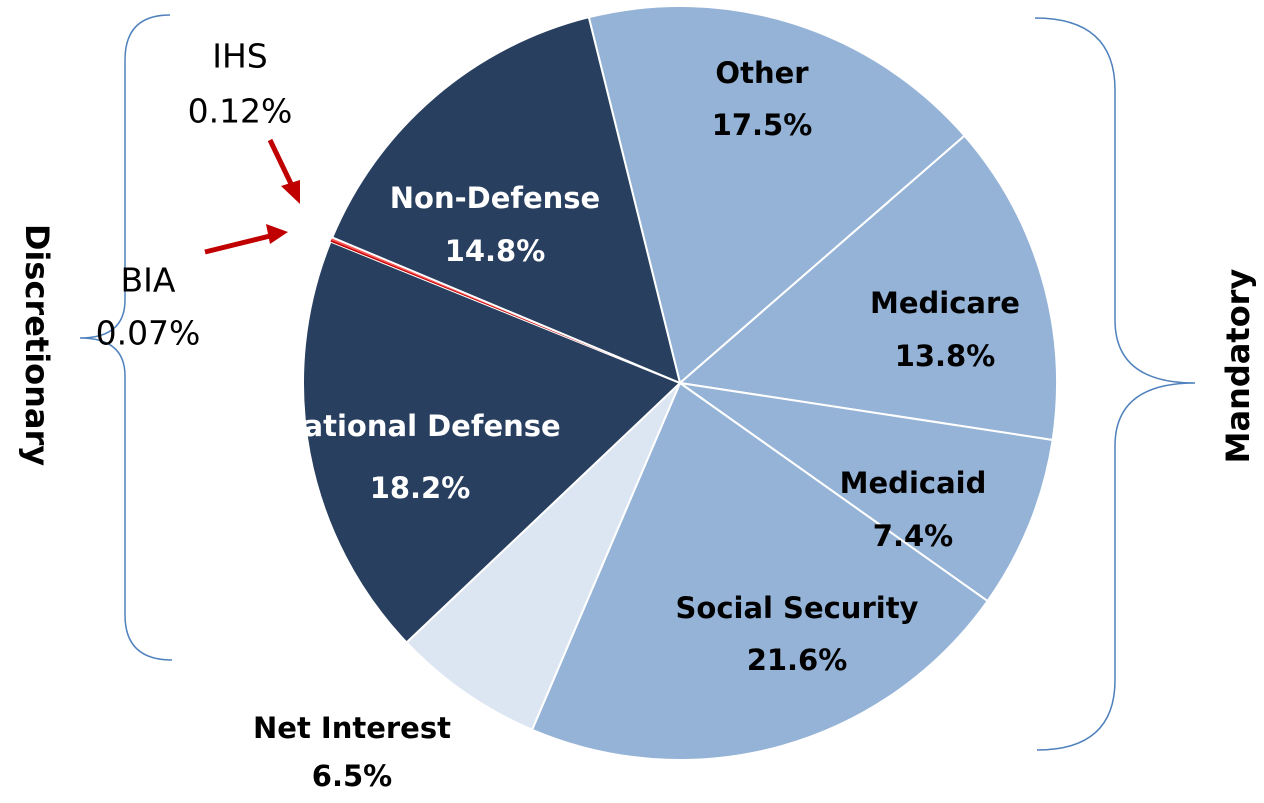 The width and height of the screenshot is (1264, 803). What do you see at coordinates (420, 488) in the screenshot?
I see `value-label: 18.2%` at bounding box center [420, 488].